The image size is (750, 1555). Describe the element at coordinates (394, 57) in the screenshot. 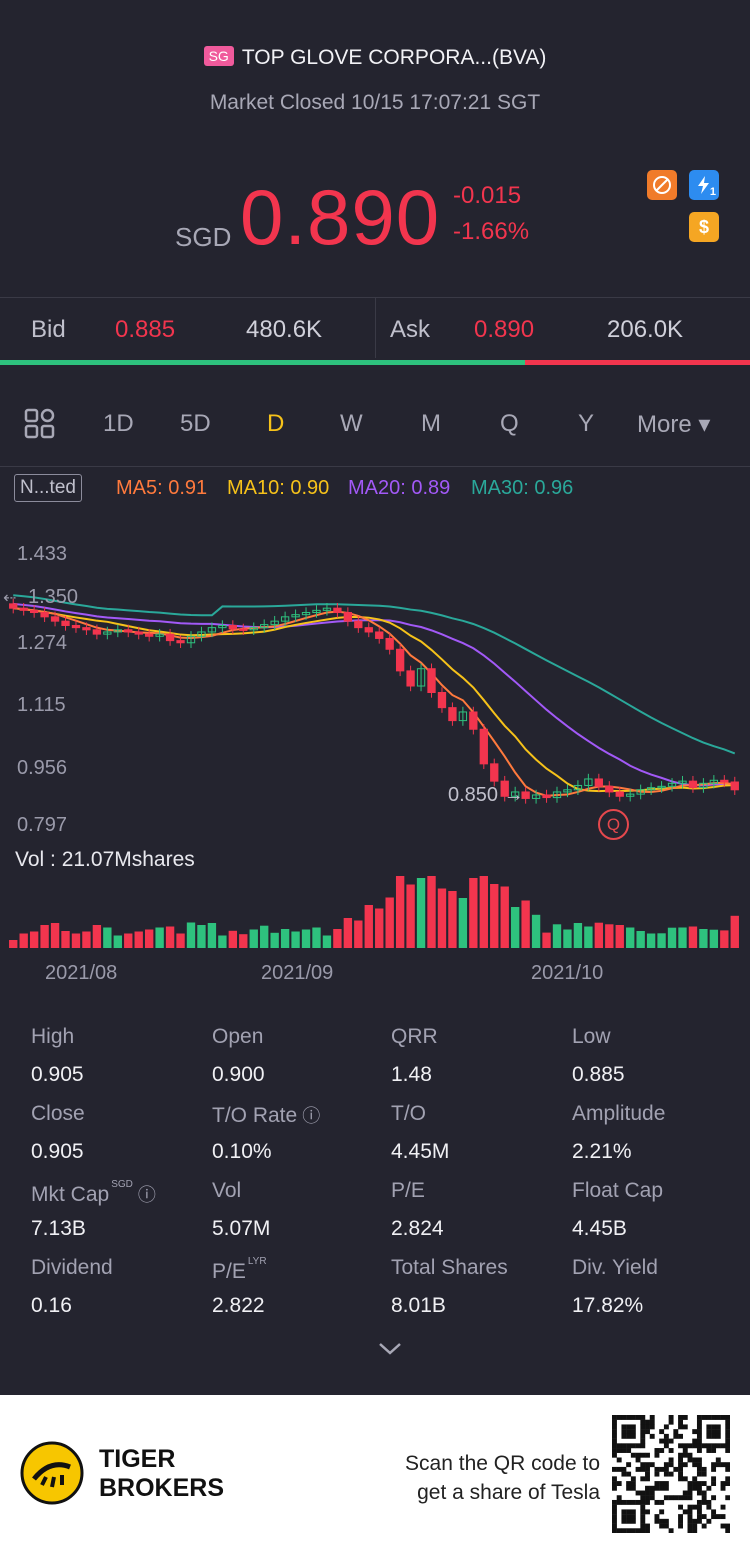

I see `stock-name: TOP GLOVE CORPORA...(BVA)` at that location.